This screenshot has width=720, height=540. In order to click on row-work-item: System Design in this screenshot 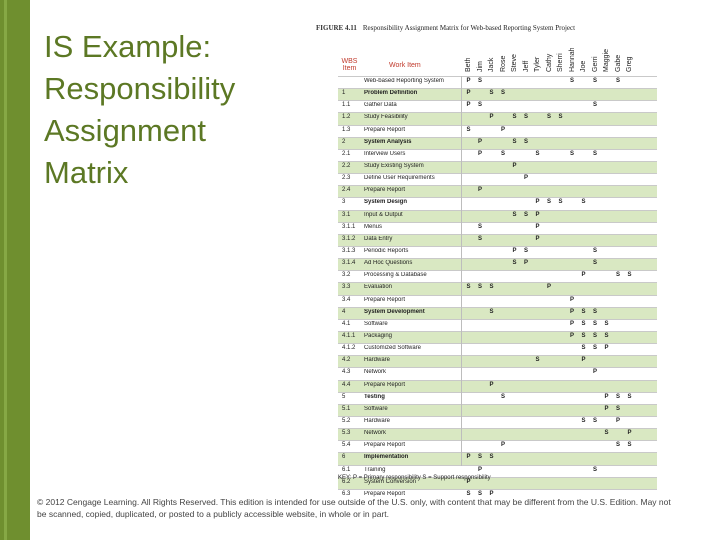, I will do `click(386, 202)`.